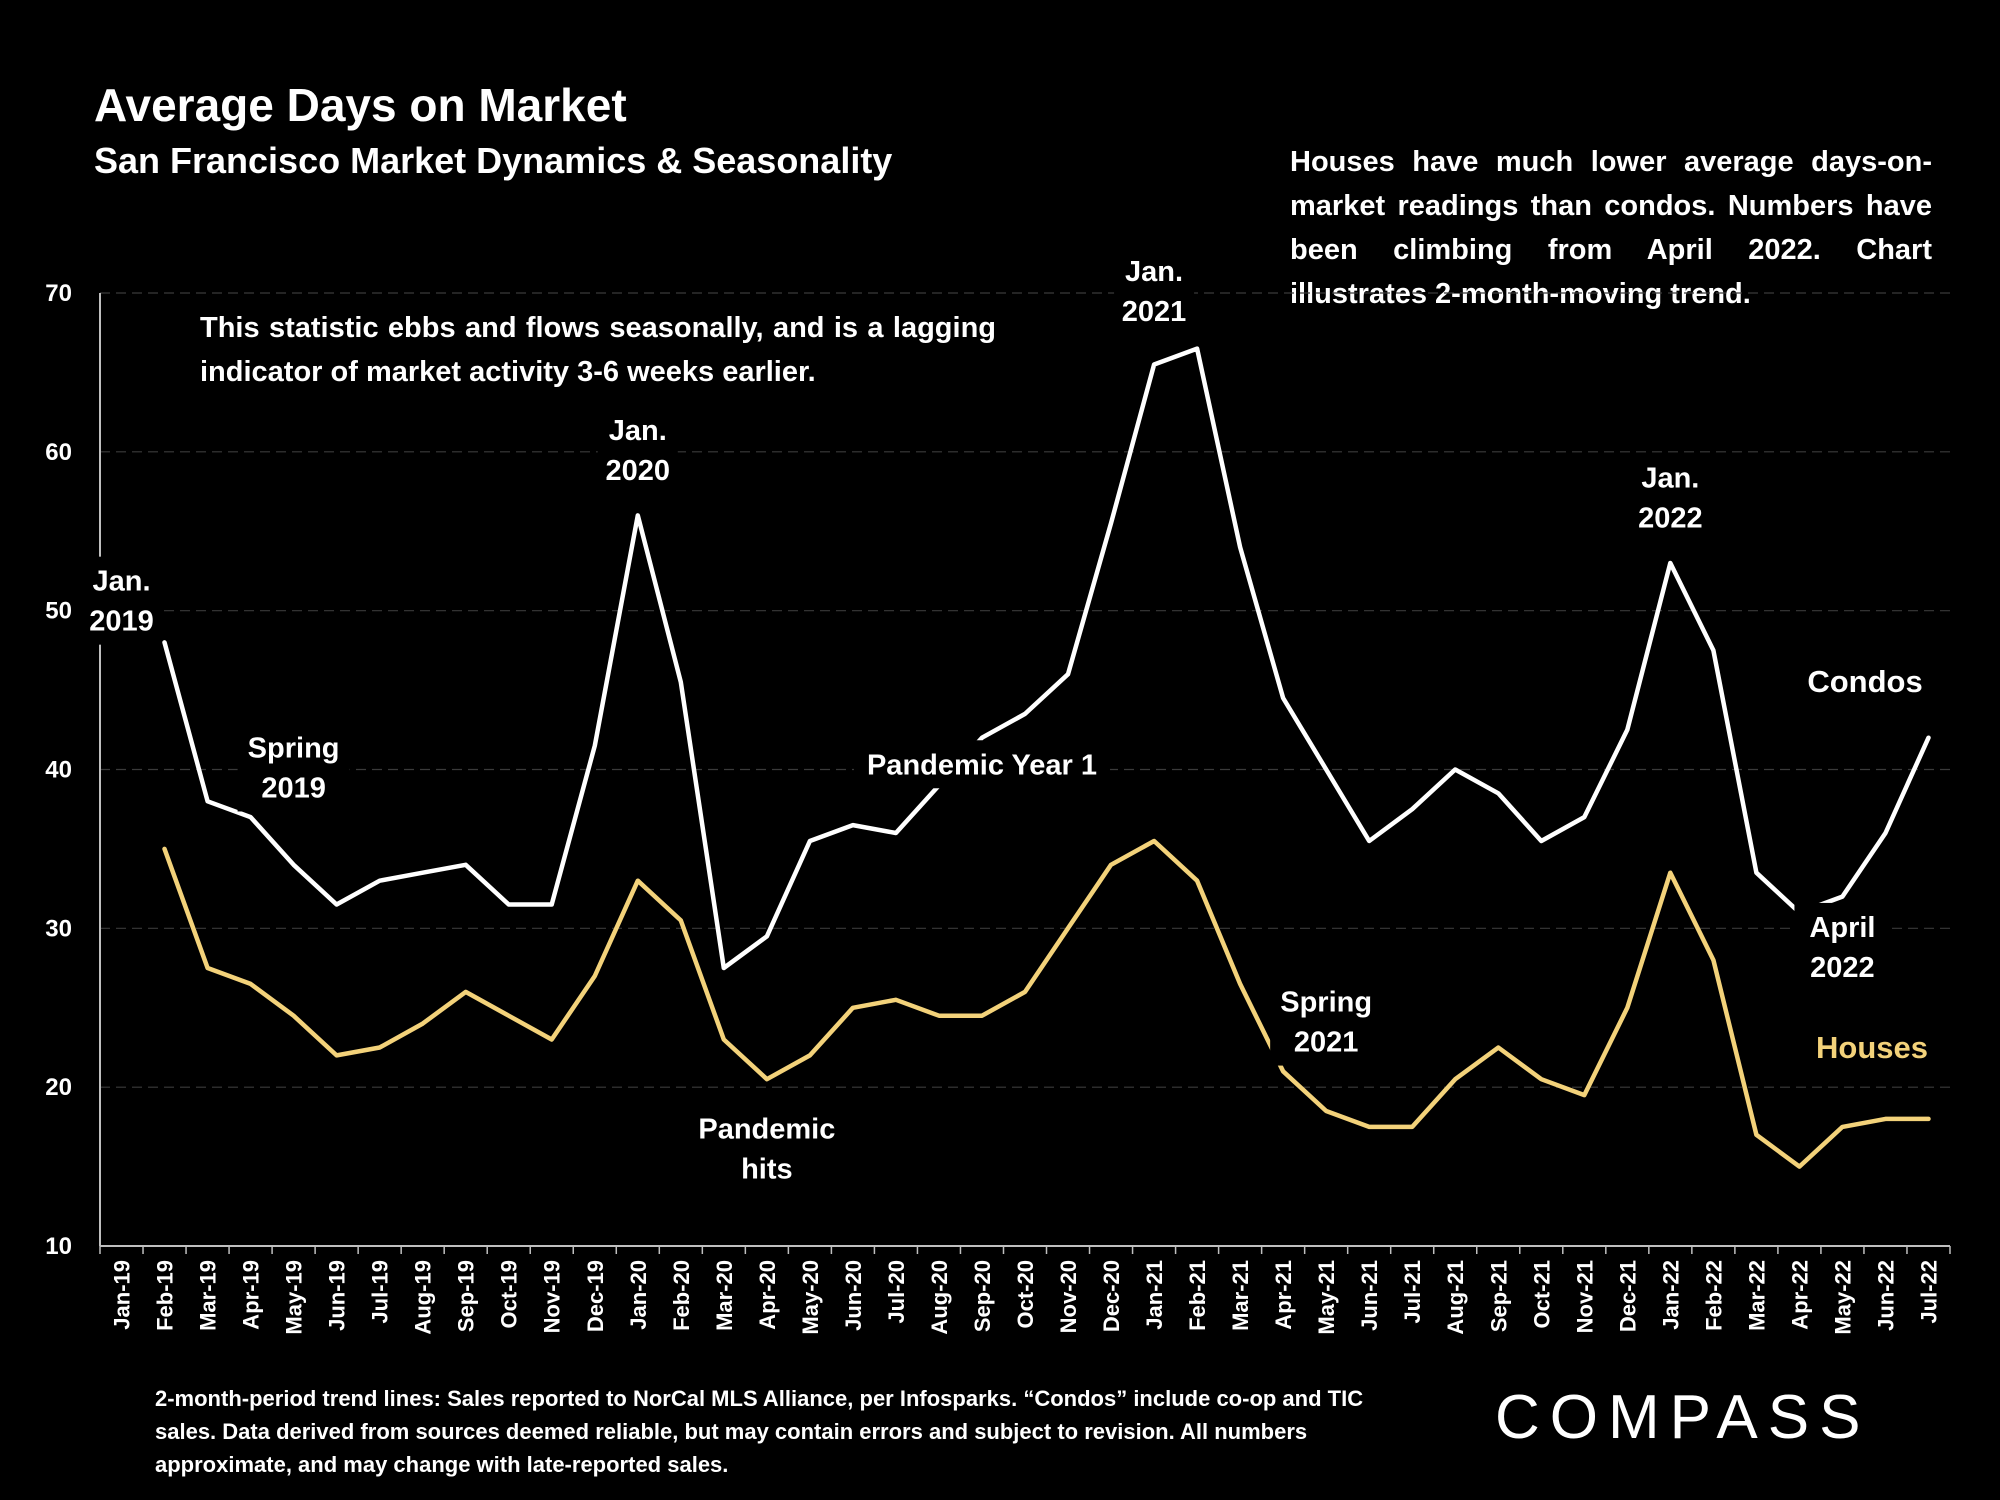 This screenshot has height=1500, width=2000. I want to click on x-tick-label-Mar-19: Mar-19, so click(208, 1295).